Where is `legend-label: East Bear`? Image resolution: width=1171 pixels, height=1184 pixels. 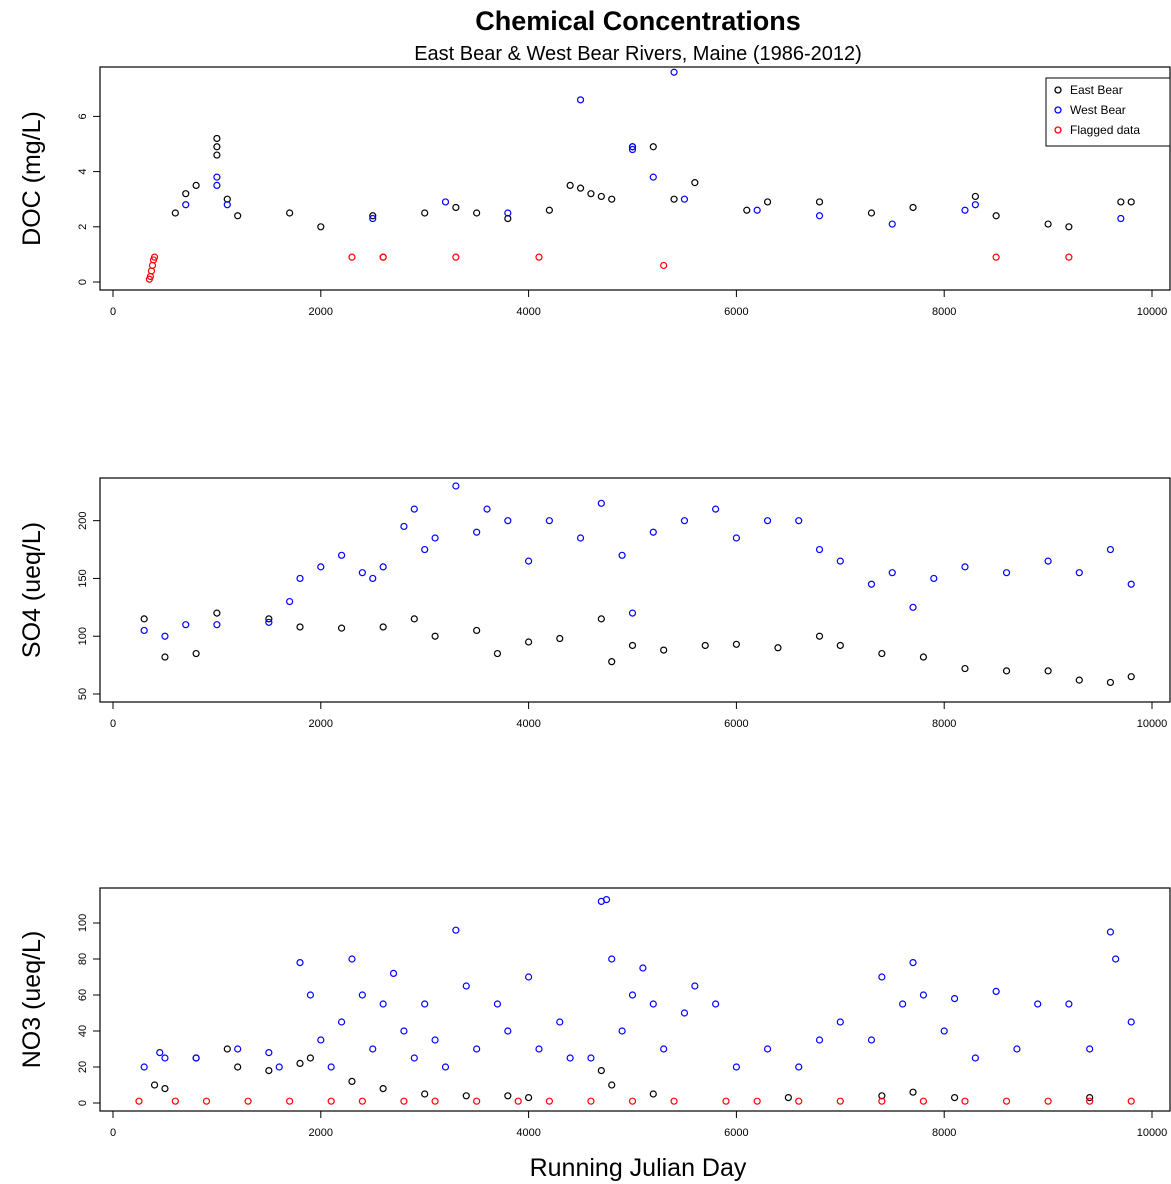
legend-label: East Bear is located at coordinates (1096, 90).